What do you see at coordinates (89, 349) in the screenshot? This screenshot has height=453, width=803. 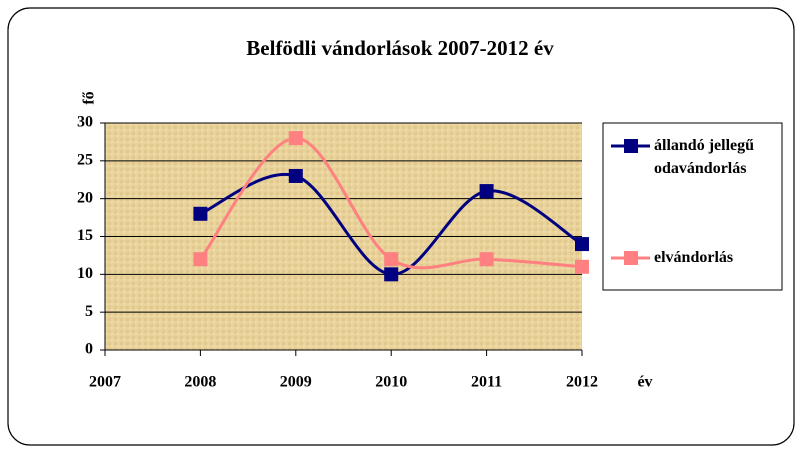 I see `y-tick-label: 0` at bounding box center [89, 349].